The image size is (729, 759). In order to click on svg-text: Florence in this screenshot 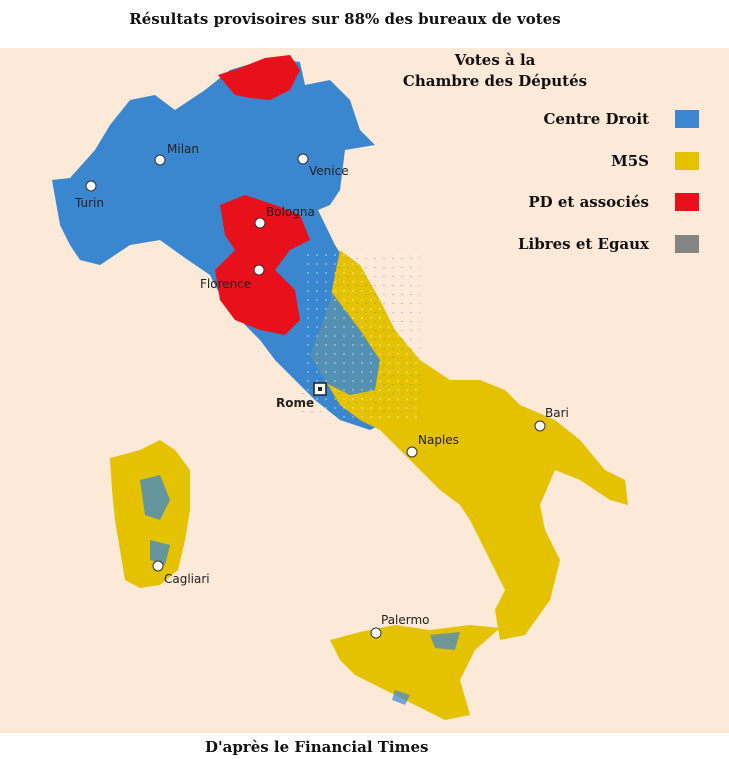, I will do `click(225, 284)`.